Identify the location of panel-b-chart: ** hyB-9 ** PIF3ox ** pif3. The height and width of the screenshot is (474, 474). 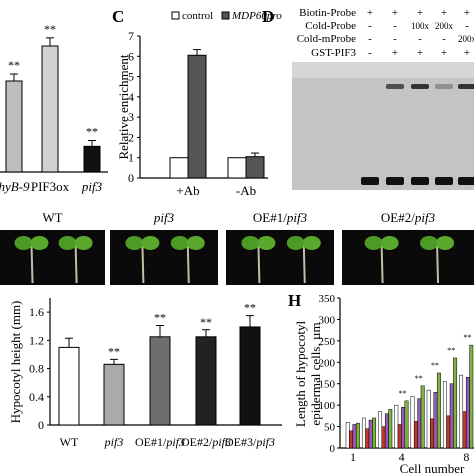
(54, 108).